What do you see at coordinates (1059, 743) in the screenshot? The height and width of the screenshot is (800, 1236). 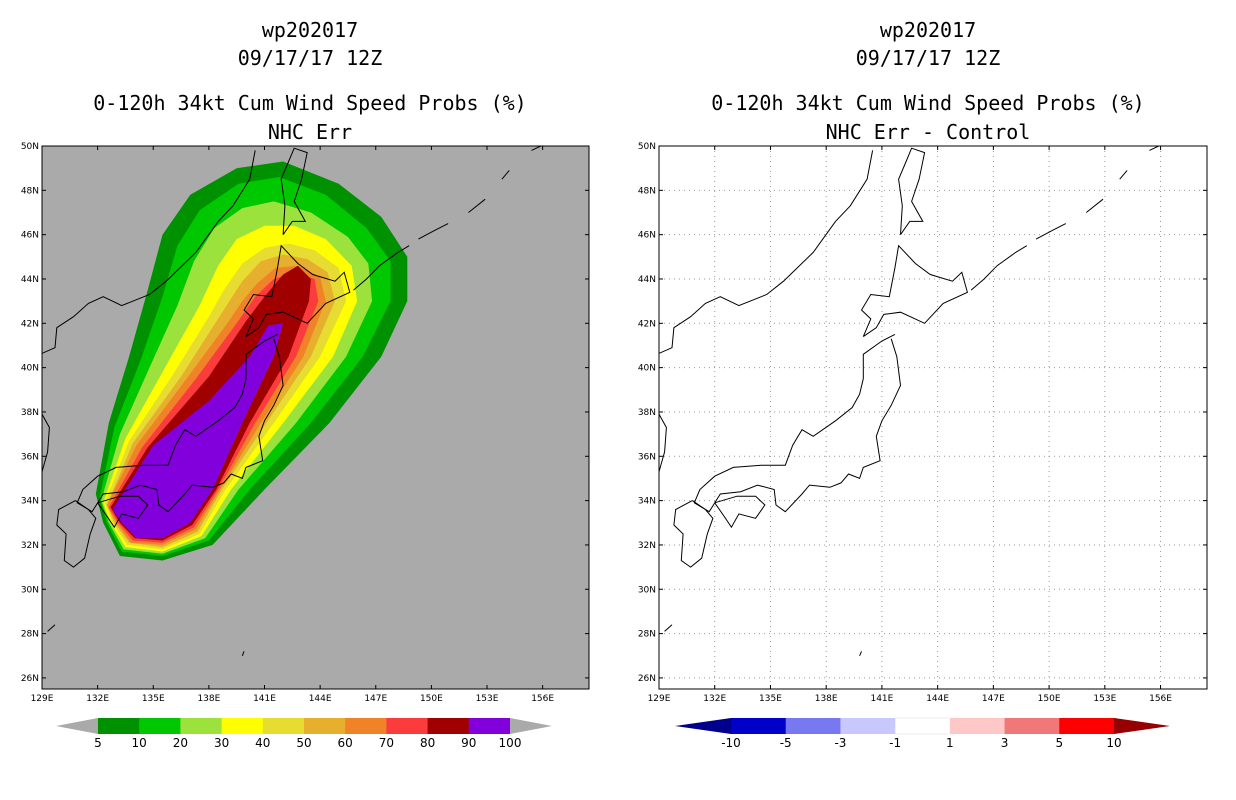 I see `right-colorbar-label: 5` at bounding box center [1059, 743].